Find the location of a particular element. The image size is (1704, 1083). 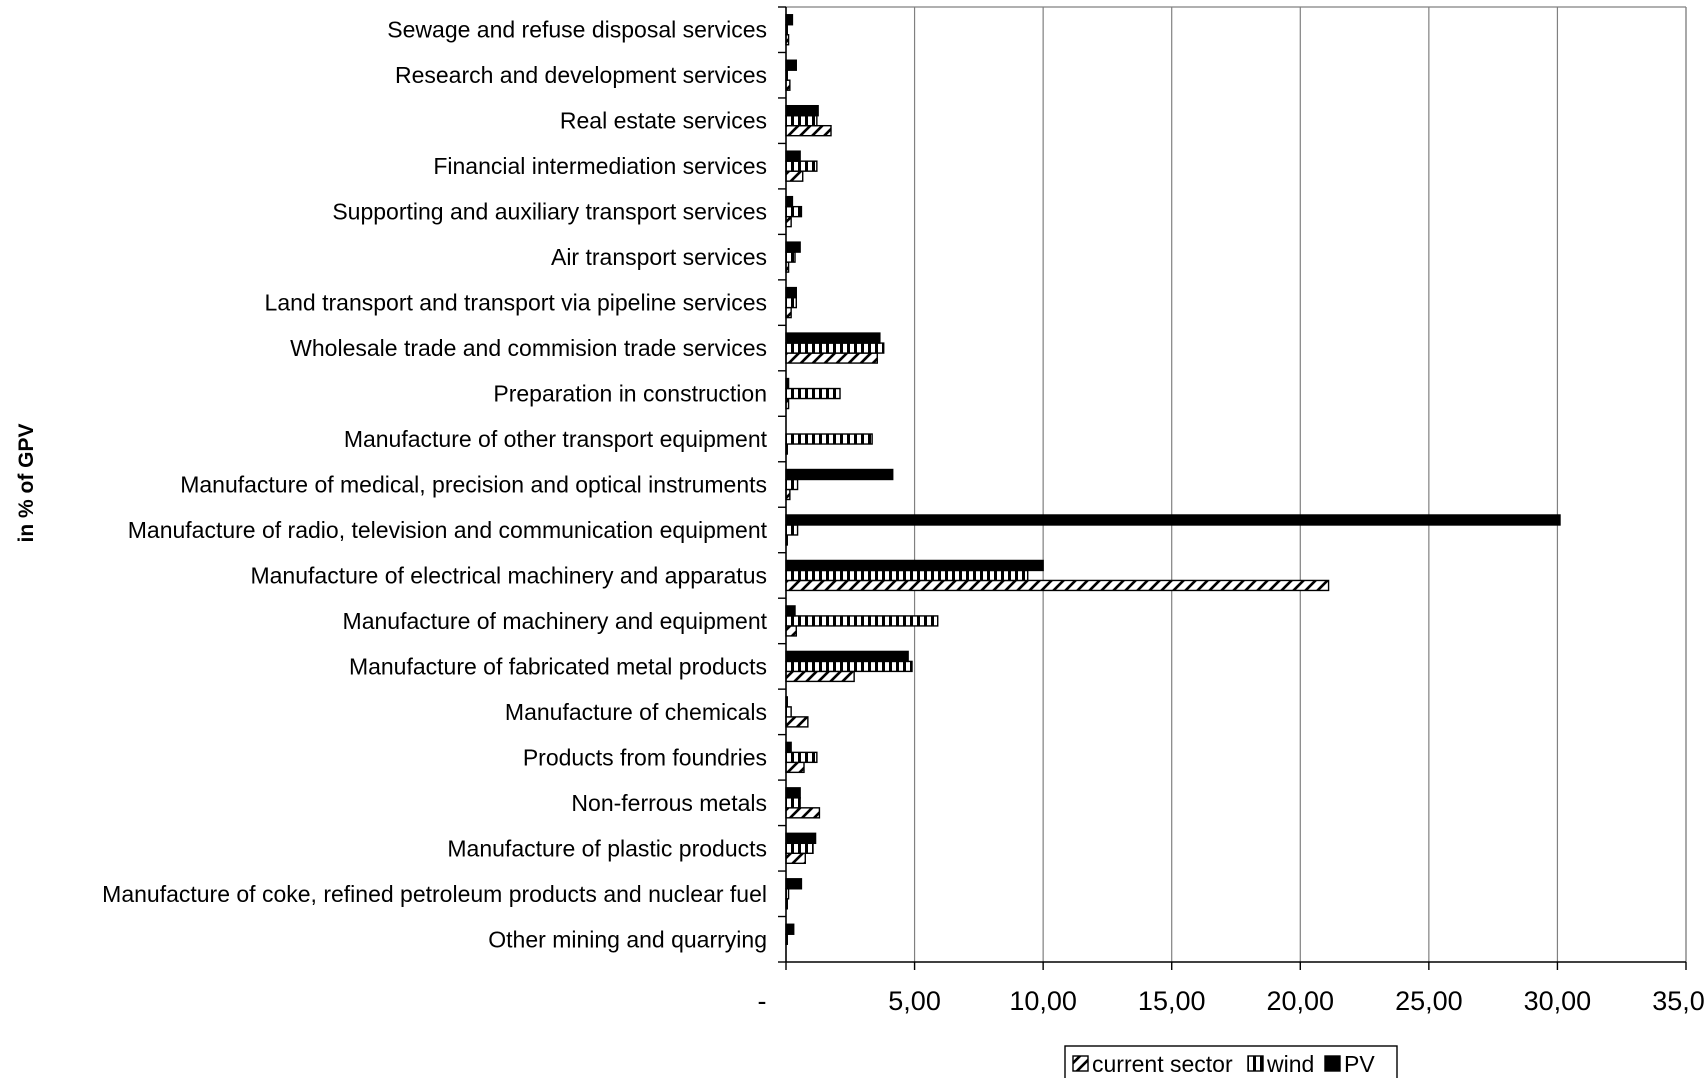

category-label-3: Non-ferrous metals is located at coordinates (669, 803).